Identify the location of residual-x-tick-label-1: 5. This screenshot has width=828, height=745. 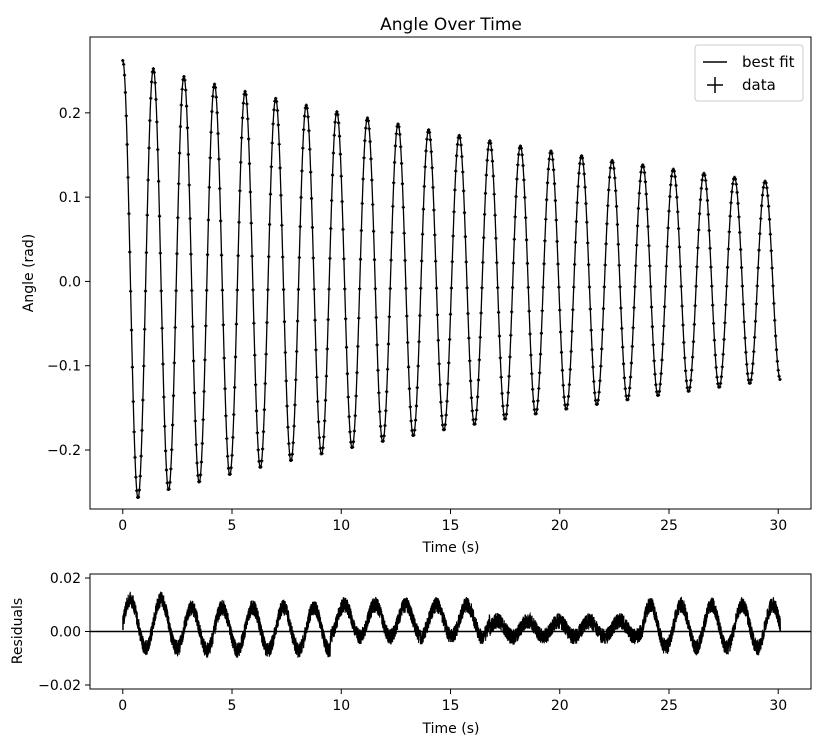
(232, 706).